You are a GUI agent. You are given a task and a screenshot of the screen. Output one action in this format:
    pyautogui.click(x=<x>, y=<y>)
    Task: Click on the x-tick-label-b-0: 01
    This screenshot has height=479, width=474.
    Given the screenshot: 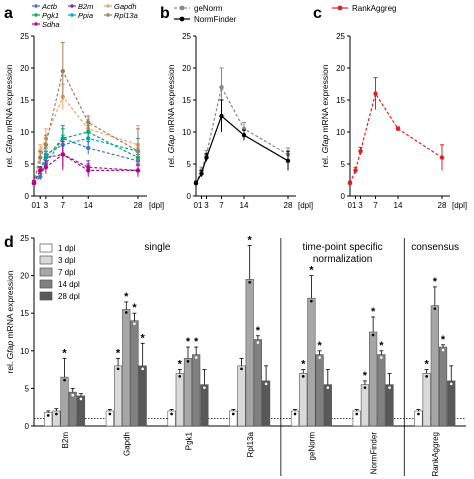 What is the action you would take?
    pyautogui.click(x=198, y=205)
    